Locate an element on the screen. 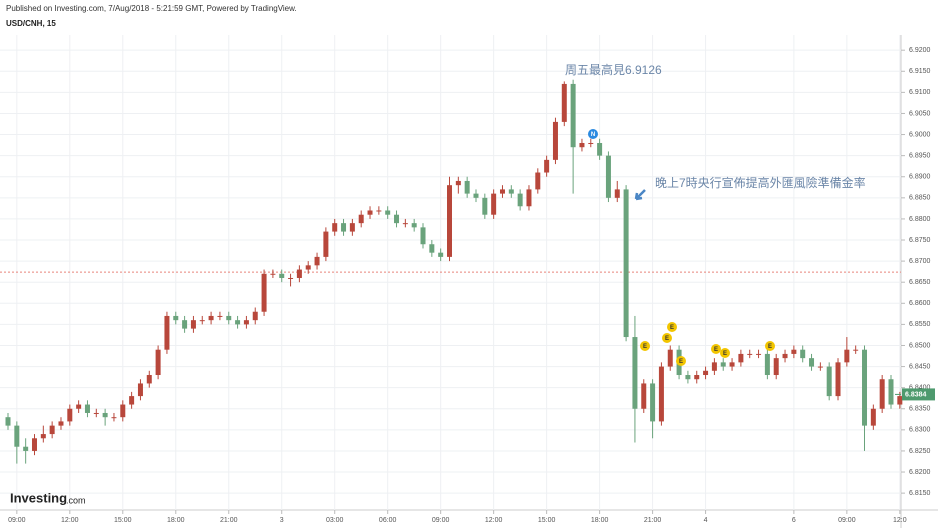 The height and width of the screenshot is (528, 938). y-tick-label: 6.8550 is located at coordinates (920, 324).